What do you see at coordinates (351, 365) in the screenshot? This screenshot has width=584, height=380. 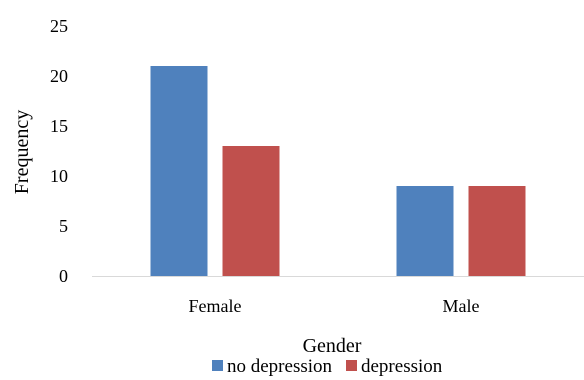 I see `legend-swatch-depression` at bounding box center [351, 365].